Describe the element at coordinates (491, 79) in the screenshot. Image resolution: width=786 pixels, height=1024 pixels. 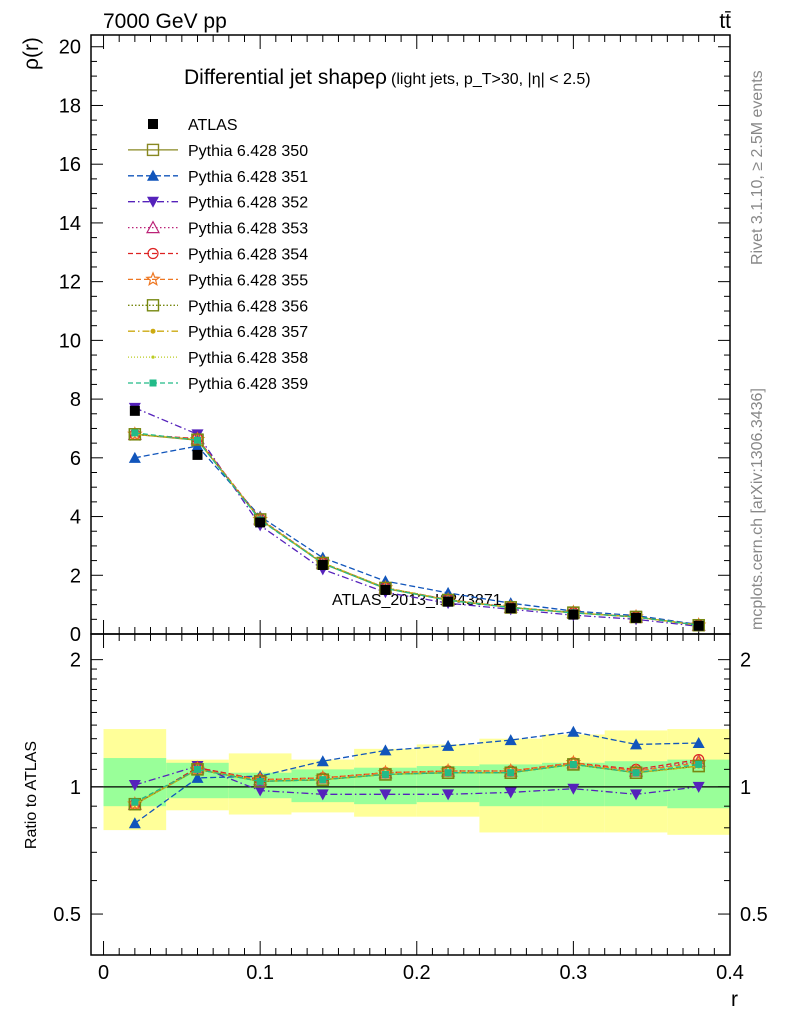
I see `chart-title-cuts: (light jets, p_T>30, |η| < 2.5)` at that location.